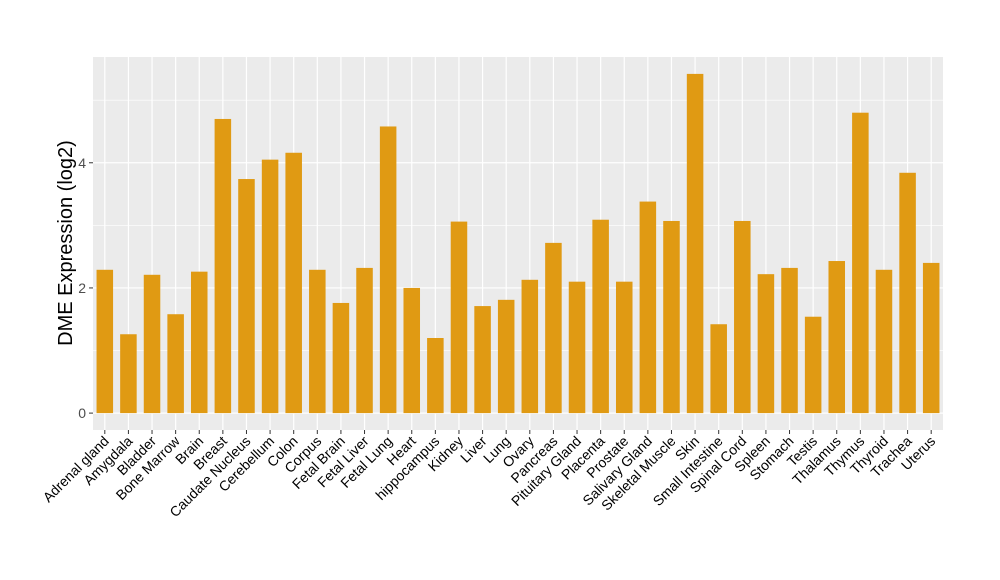  What do you see at coordinates (766, 344) in the screenshot?
I see `bar-spleen` at bounding box center [766, 344].